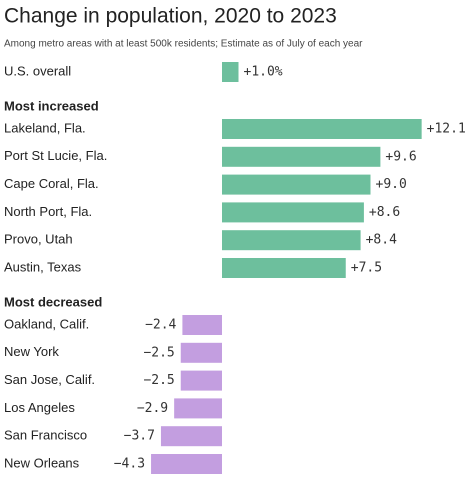 The width and height of the screenshot is (474, 479). Describe the element at coordinates (46, 323) in the screenshot. I see `category-label: Oakland, Calif.` at that location.